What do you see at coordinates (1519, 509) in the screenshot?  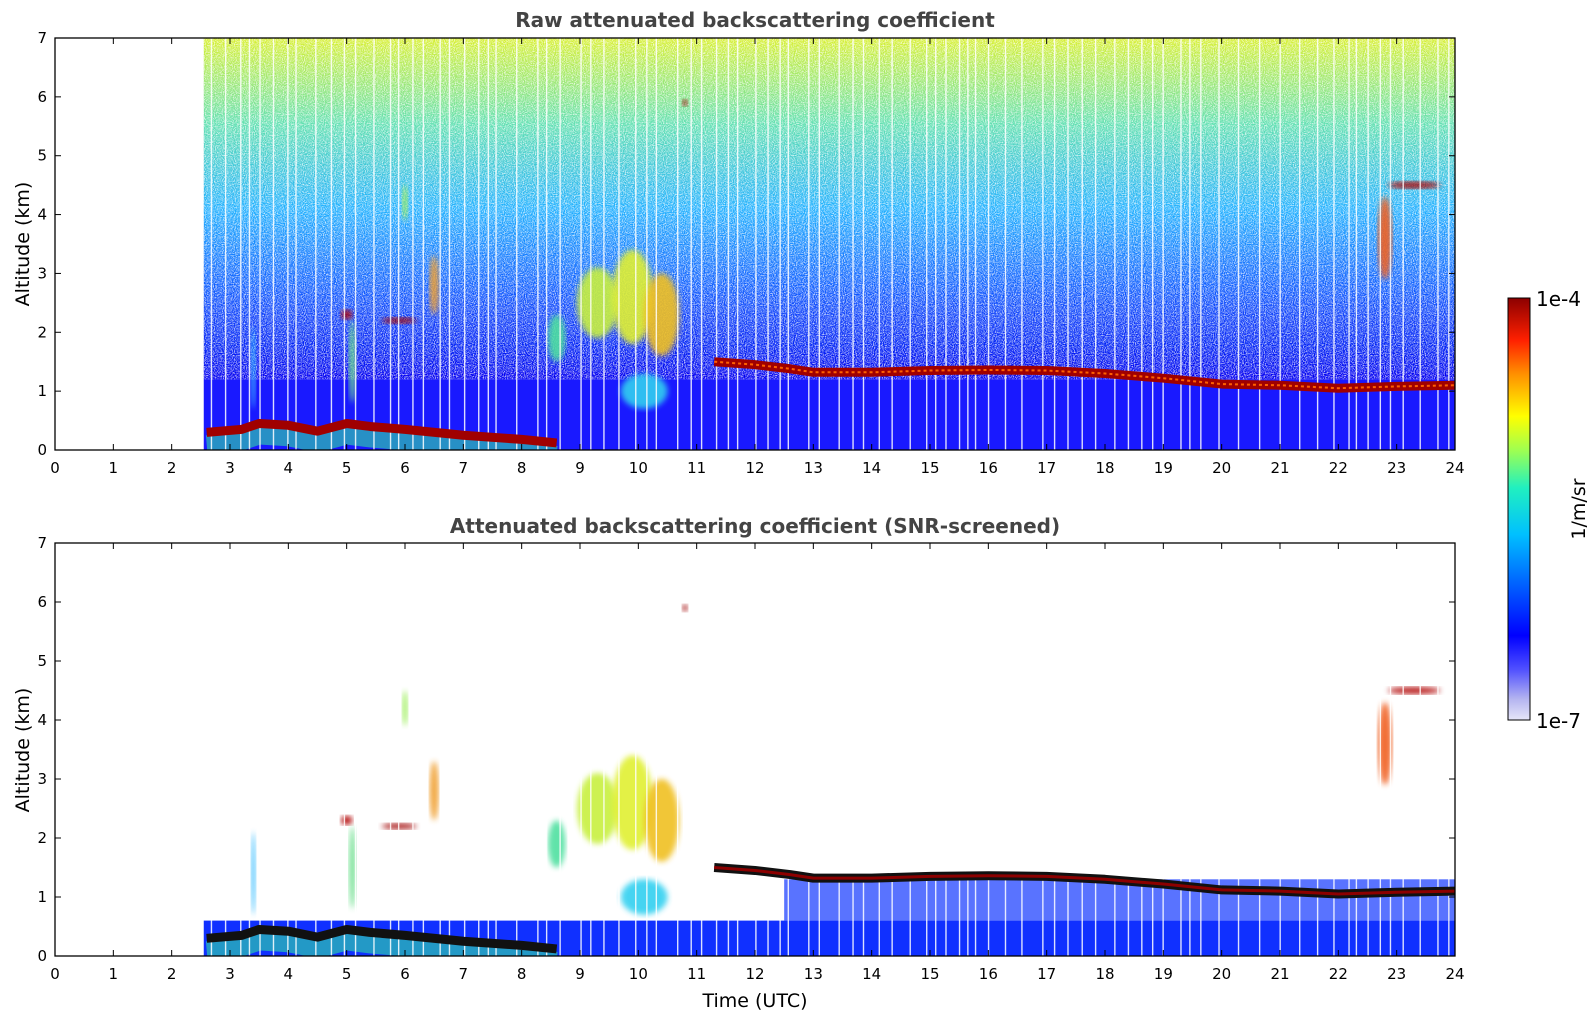 I see `colorbar-gradient` at bounding box center [1519, 509].